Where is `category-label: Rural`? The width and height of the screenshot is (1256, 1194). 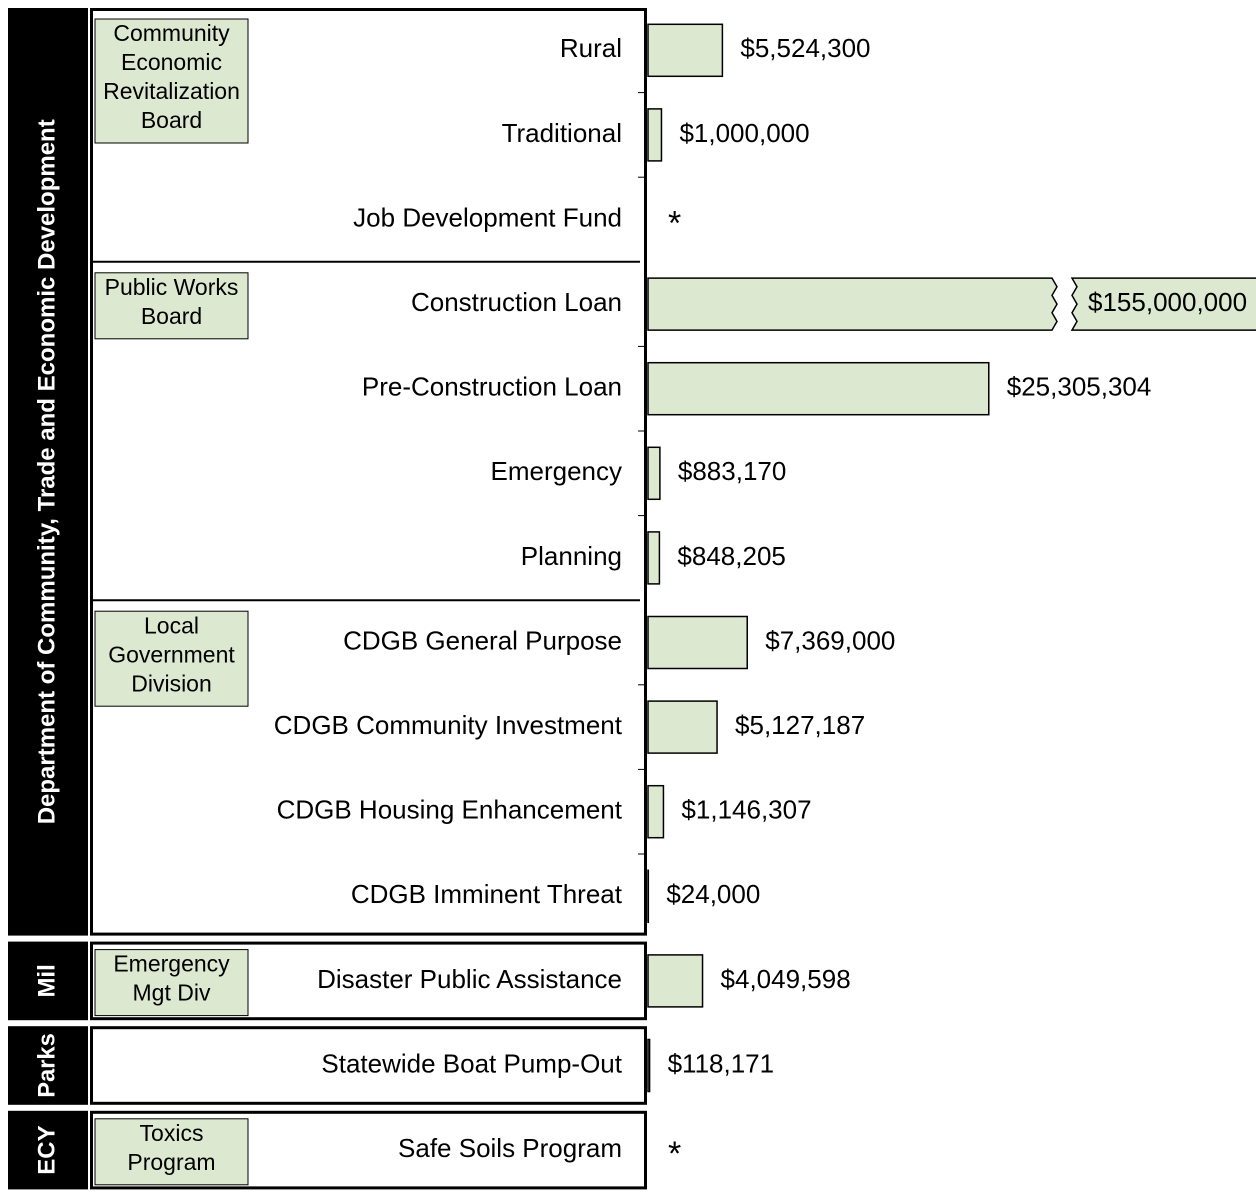
category-label: Rural is located at coordinates (591, 48).